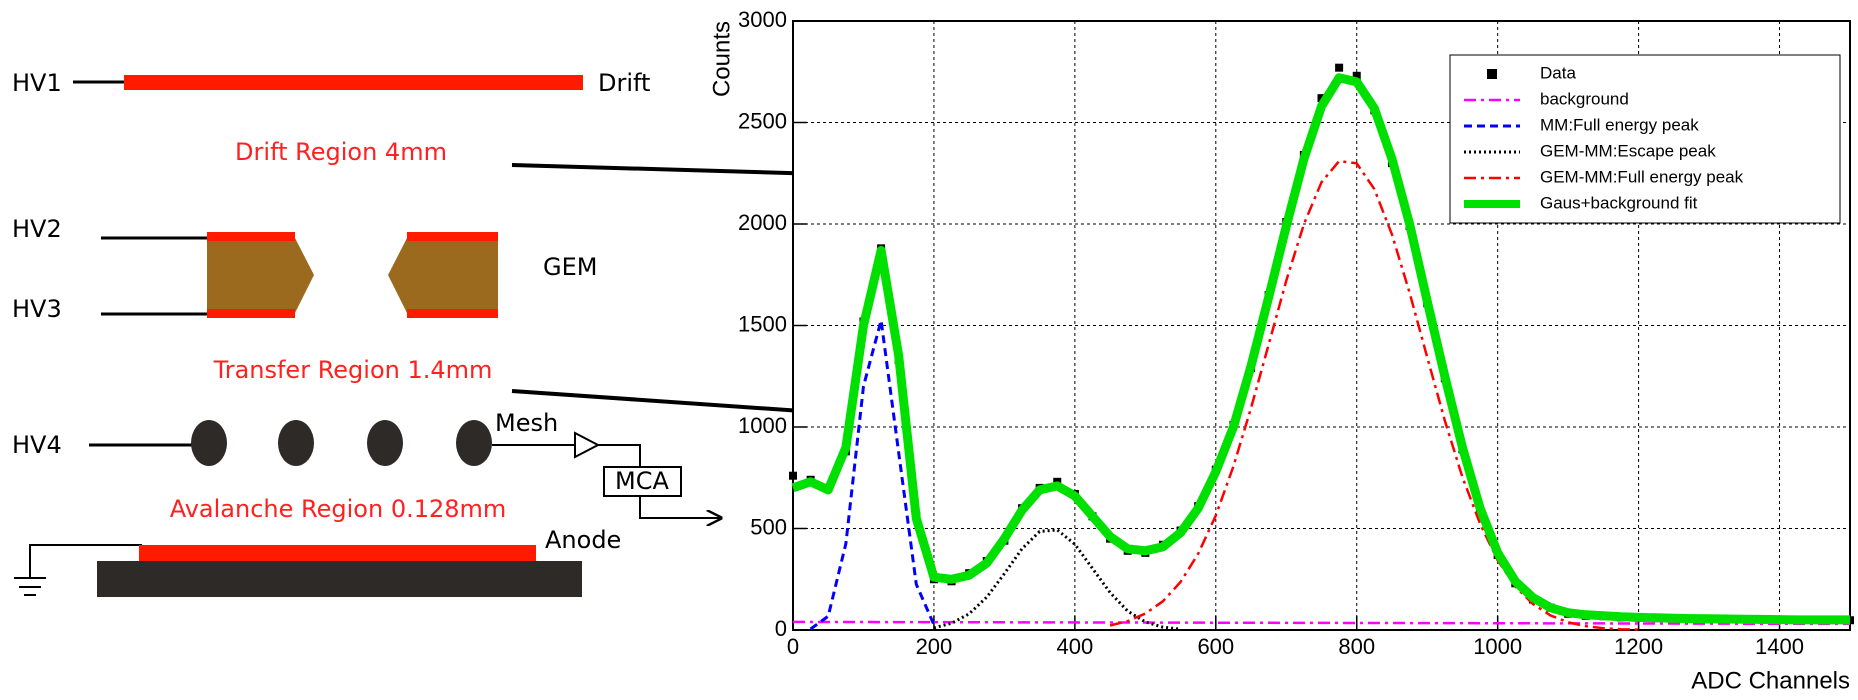 This screenshot has width=1858, height=700. What do you see at coordinates (37, 445) in the screenshot?
I see `label: HV4` at bounding box center [37, 445].